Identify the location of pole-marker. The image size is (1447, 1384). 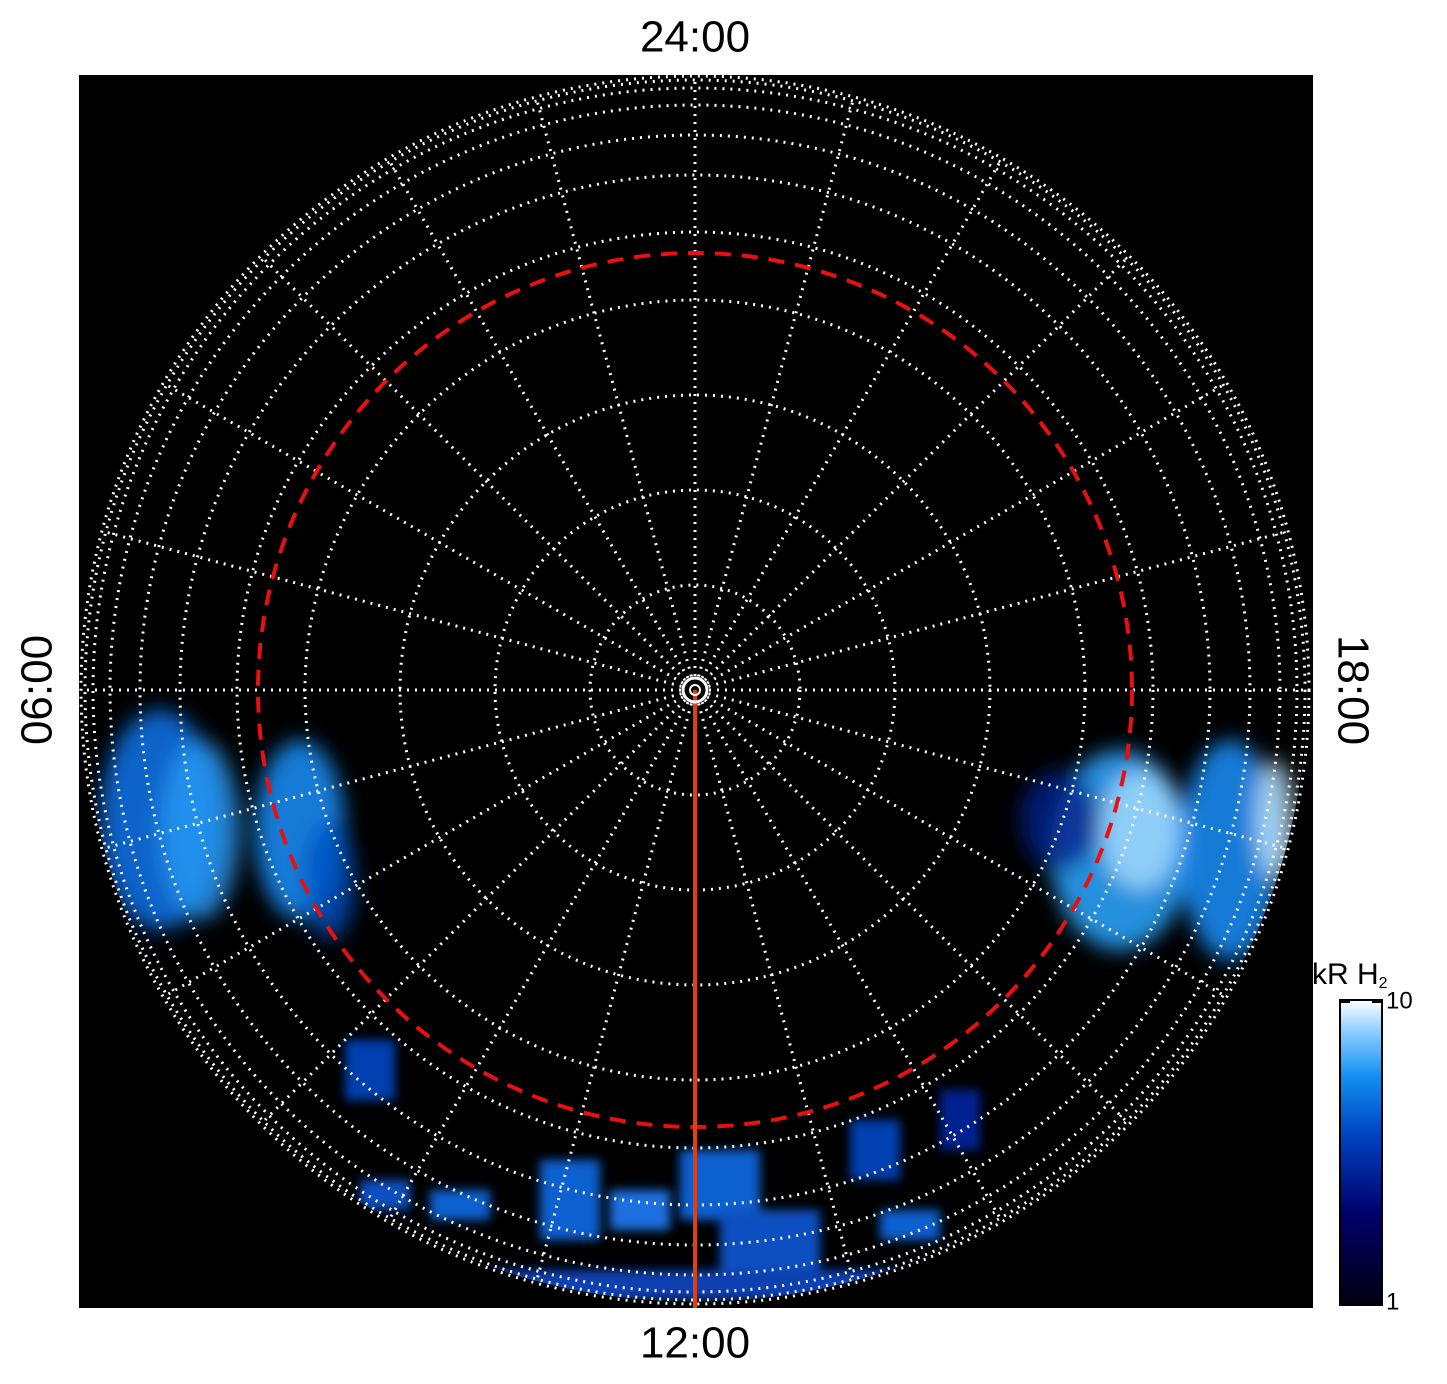
(695, 690).